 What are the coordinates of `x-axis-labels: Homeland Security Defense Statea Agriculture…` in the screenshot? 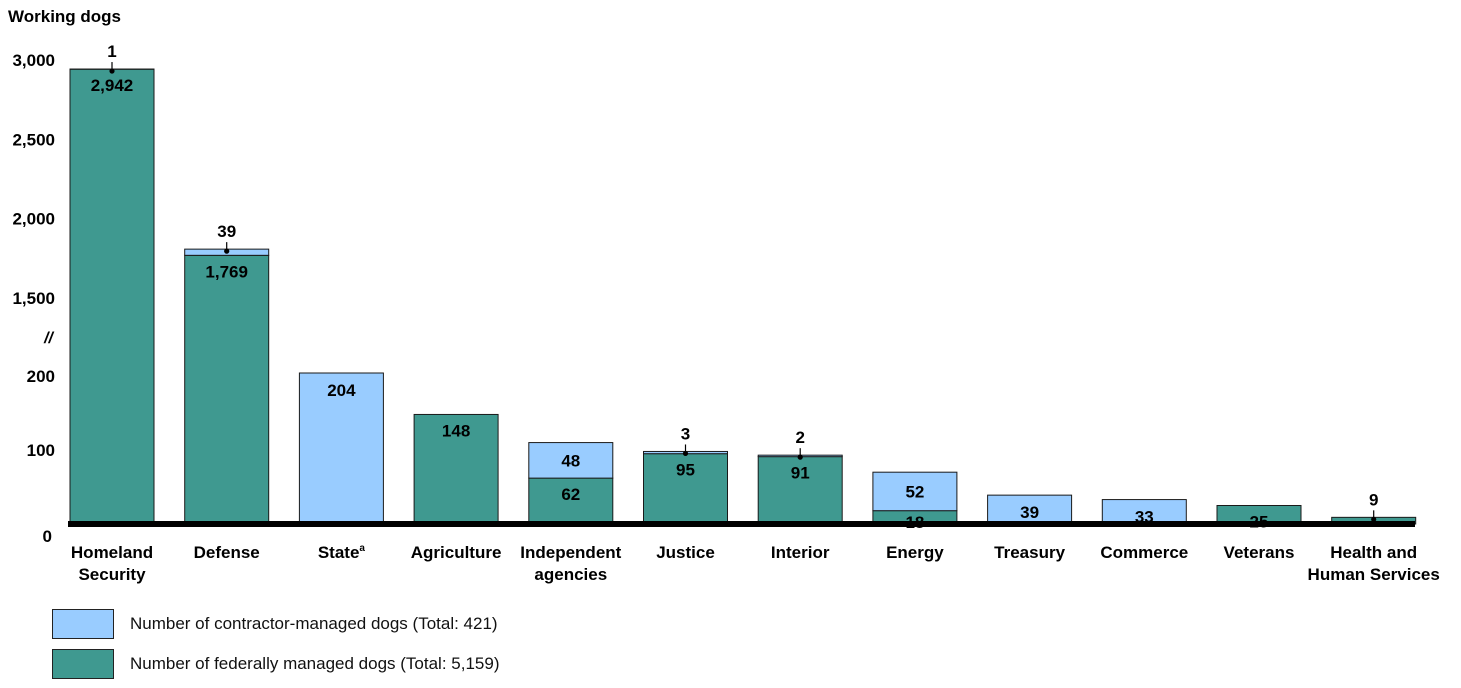 It's located at (755, 563).